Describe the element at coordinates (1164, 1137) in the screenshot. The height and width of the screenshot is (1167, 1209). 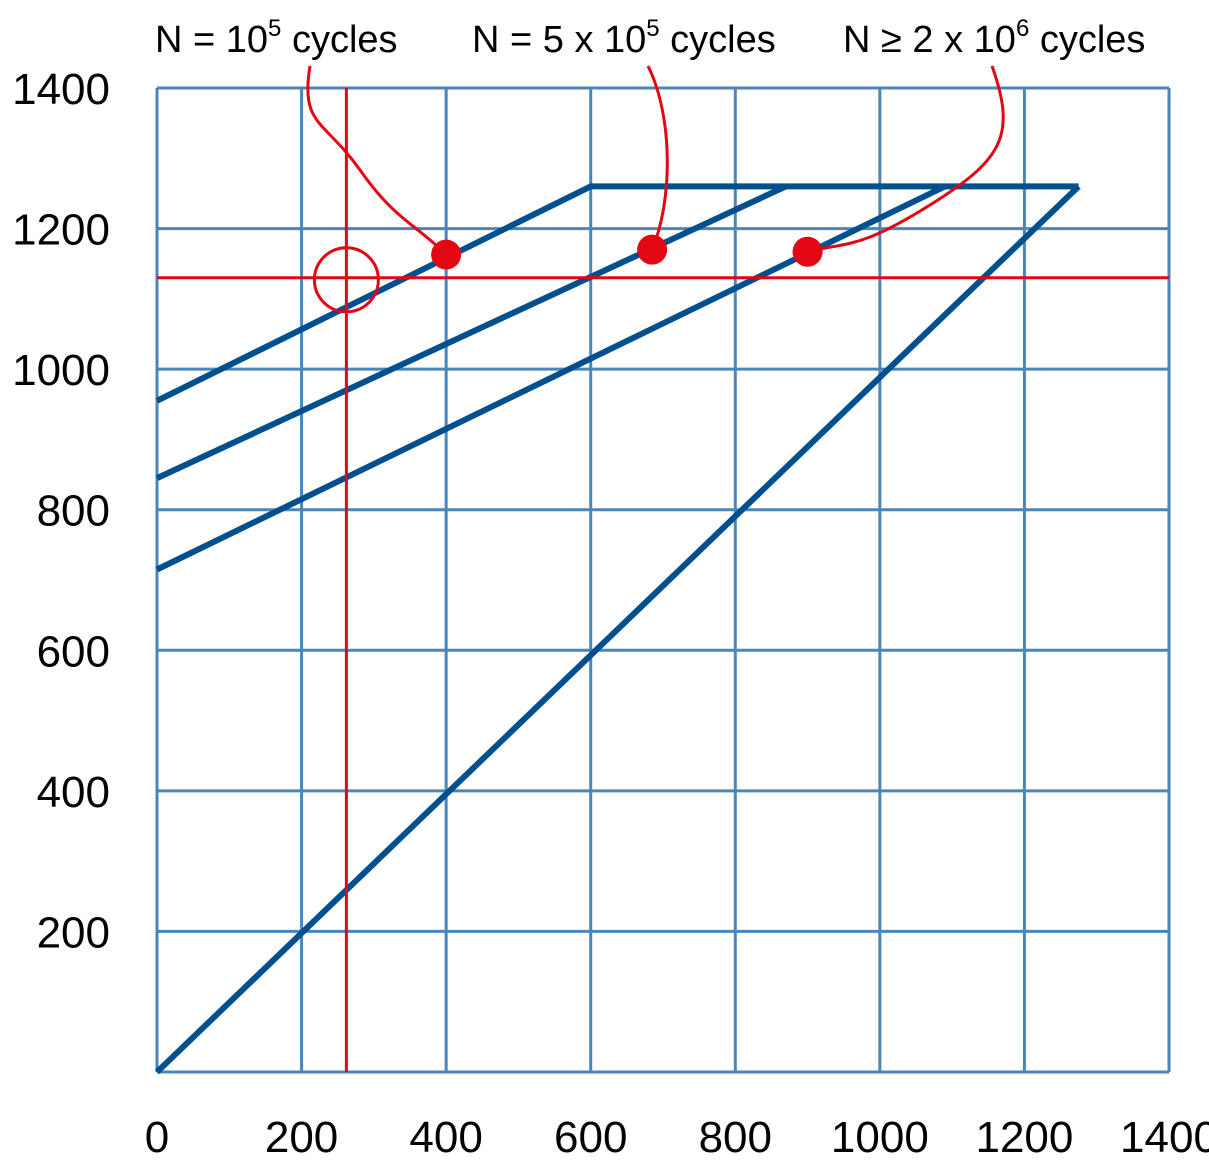
I see `x-tick-label: 1400` at that location.